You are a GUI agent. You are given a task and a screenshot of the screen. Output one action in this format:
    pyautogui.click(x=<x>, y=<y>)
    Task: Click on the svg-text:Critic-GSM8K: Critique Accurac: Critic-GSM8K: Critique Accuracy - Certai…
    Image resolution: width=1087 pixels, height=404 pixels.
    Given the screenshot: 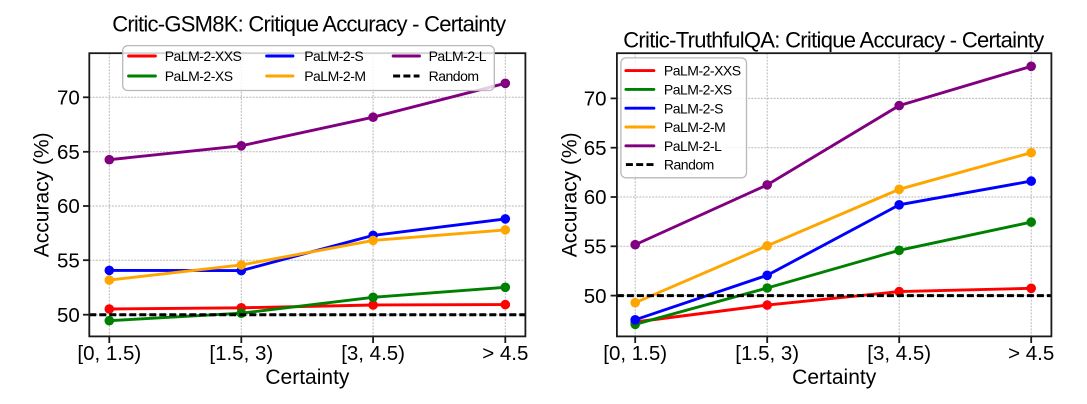 What is the action you would take?
    pyautogui.click(x=309, y=24)
    